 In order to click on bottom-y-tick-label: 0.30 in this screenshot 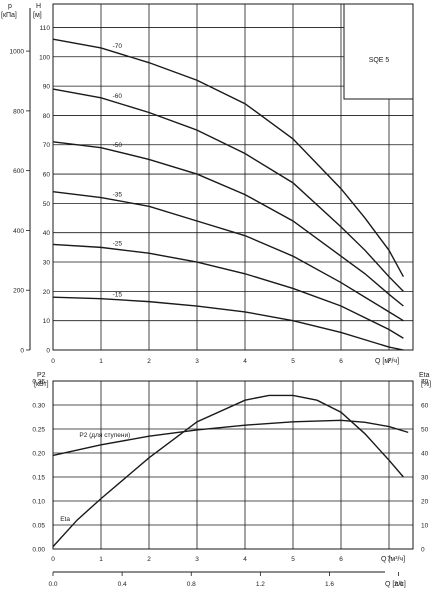, I will do `click(38, 406)`.